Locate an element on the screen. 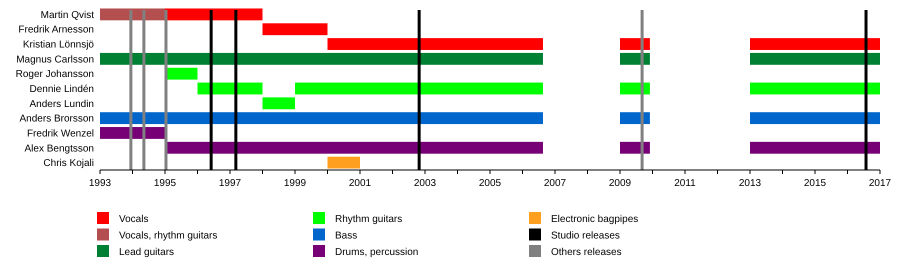  y-tick-label: Anders Lundin is located at coordinates (62, 104).